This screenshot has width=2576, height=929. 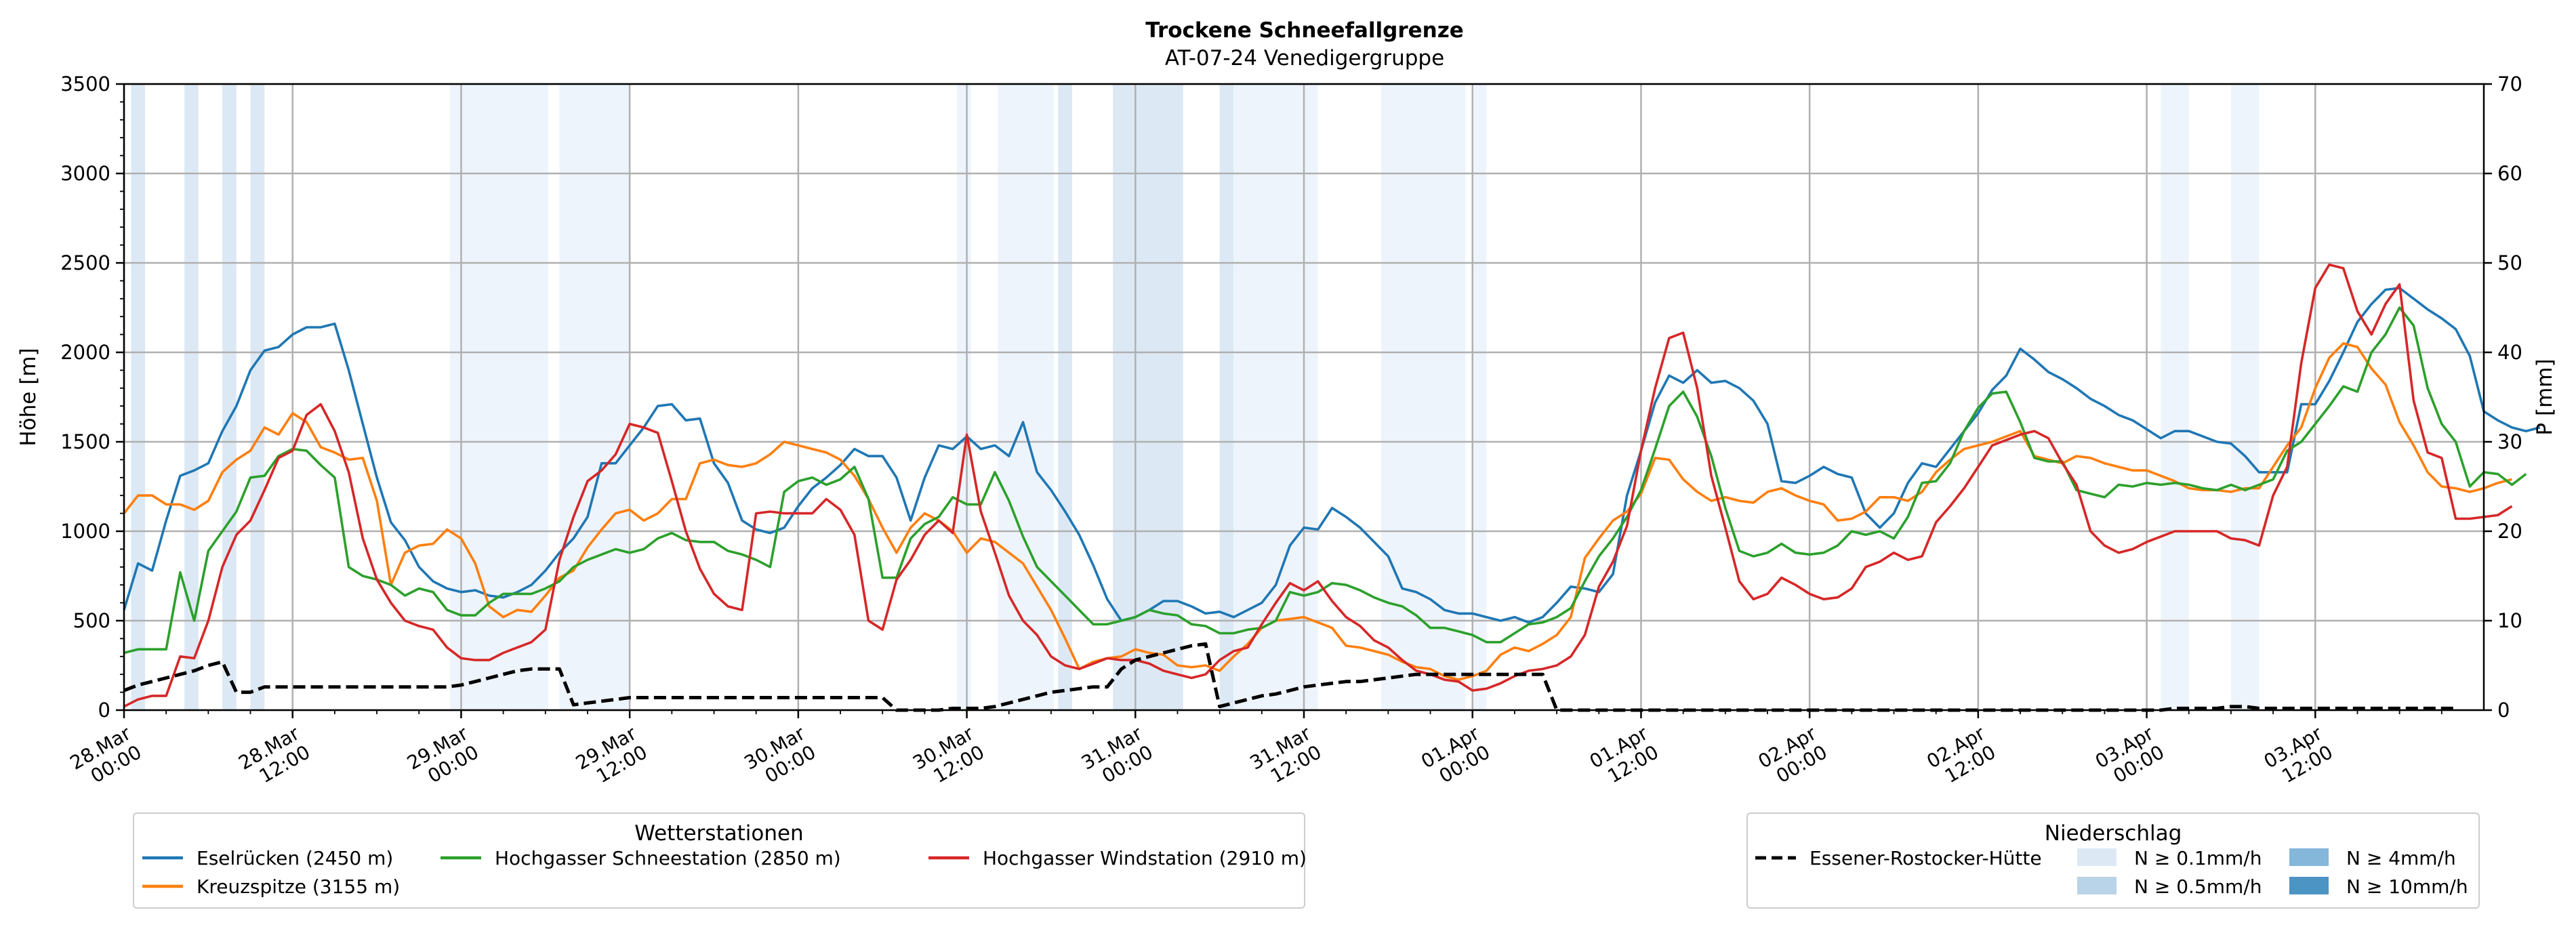 What do you see at coordinates (85, 441) in the screenshot?
I see `y-tick-label-3: 1500` at bounding box center [85, 441].